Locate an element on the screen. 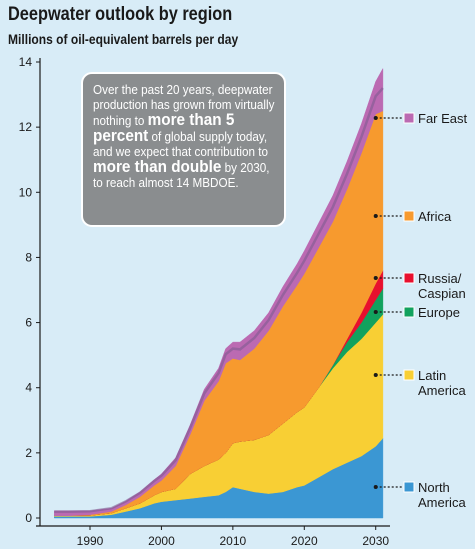  y-tick-label: 0 is located at coordinates (28, 518).